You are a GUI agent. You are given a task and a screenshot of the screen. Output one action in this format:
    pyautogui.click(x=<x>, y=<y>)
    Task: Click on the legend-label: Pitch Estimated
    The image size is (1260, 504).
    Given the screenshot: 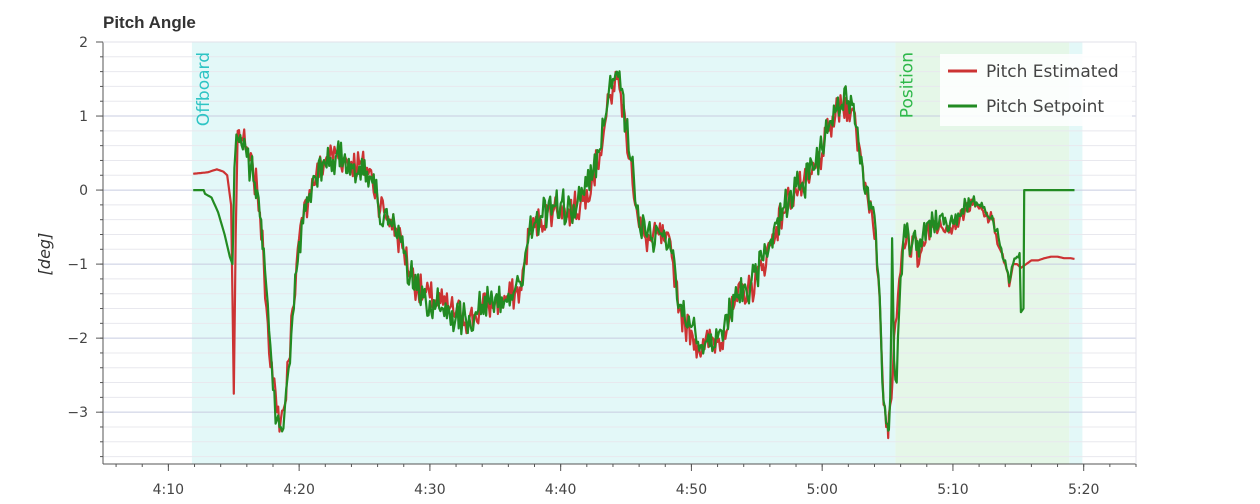 What is the action you would take?
    pyautogui.click(x=1052, y=72)
    